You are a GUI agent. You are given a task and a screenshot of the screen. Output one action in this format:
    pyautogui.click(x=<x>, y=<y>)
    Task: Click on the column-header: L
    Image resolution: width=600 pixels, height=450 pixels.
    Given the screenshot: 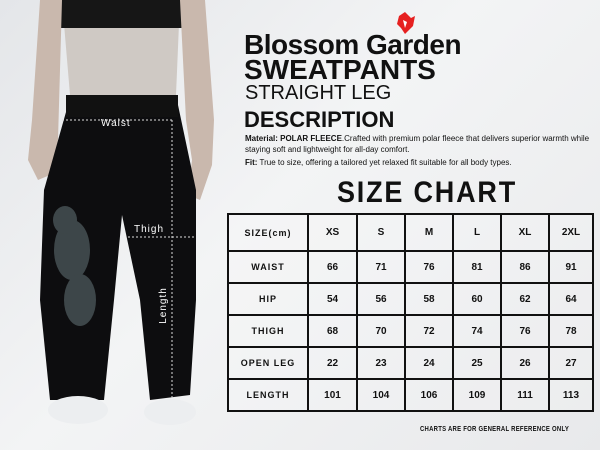 What is the action you would take?
    pyautogui.click(x=477, y=232)
    